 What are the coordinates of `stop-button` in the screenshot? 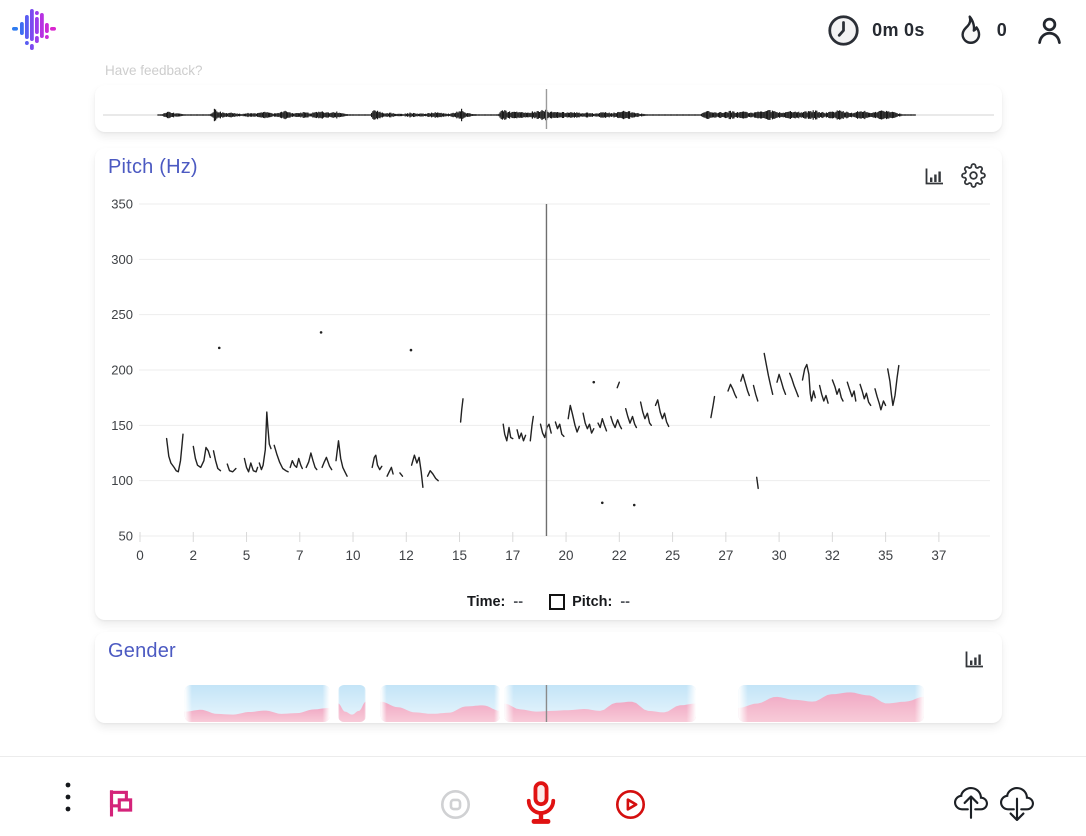 It's located at (455, 804).